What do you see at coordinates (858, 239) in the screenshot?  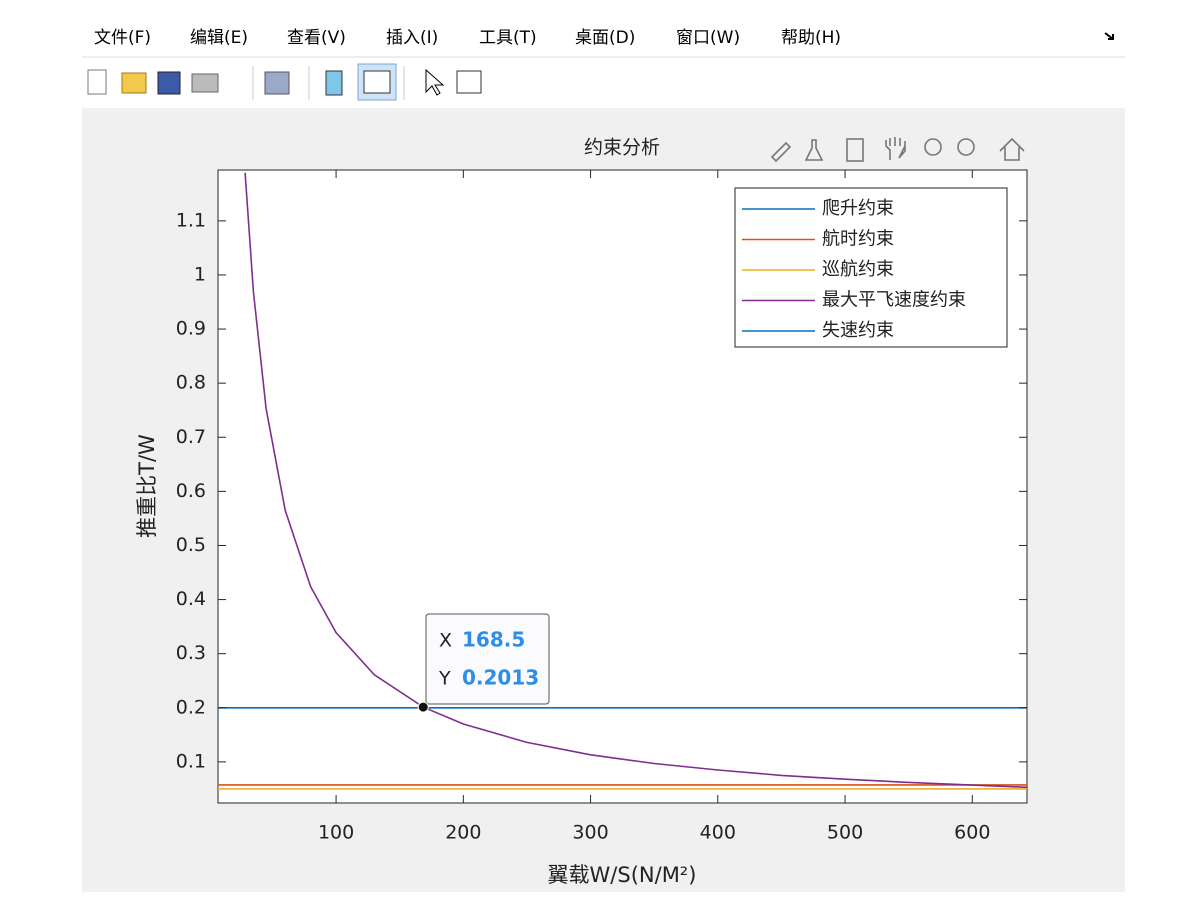 I see `legend-label: 航时约束` at bounding box center [858, 239].